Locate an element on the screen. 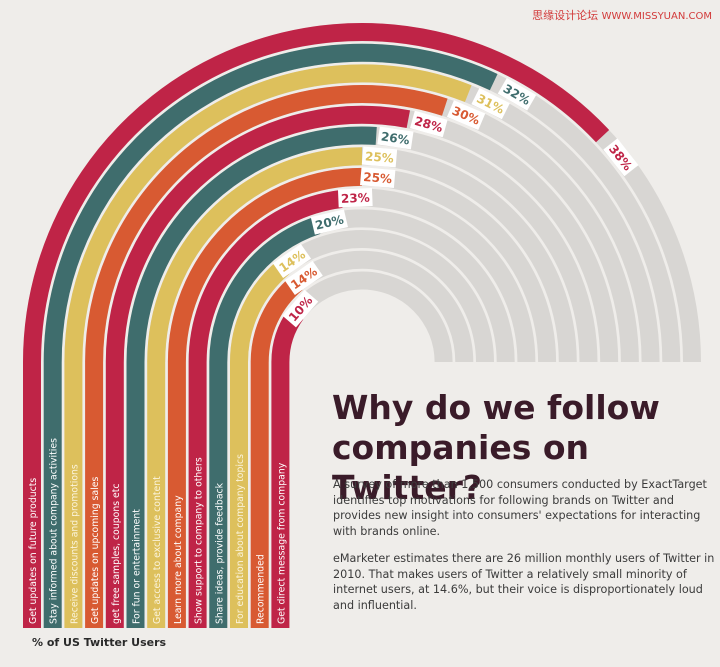 Image resolution: width=720 pixels, height=667 pixels. watermark-cn: 思缘设计论坛 is located at coordinates (565, 15).